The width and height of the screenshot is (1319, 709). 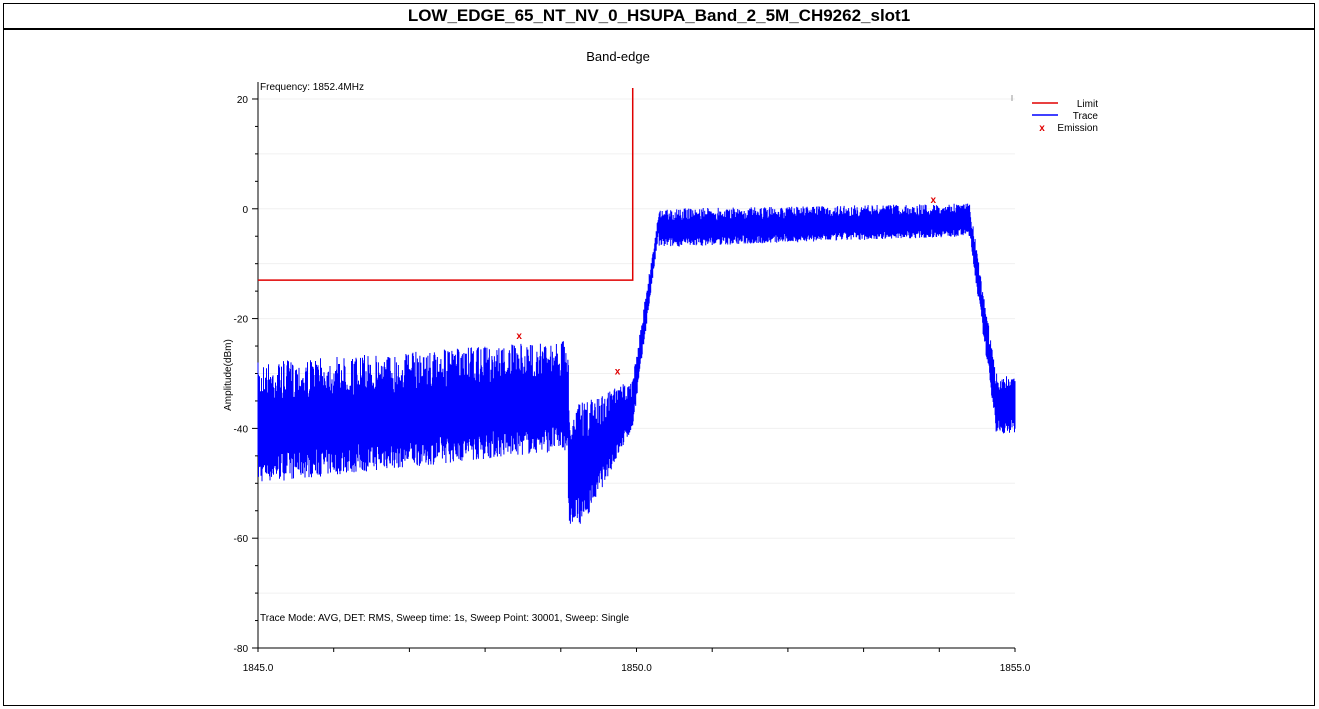 I want to click on legend-limit-label: Limit, so click(x=1087, y=104).